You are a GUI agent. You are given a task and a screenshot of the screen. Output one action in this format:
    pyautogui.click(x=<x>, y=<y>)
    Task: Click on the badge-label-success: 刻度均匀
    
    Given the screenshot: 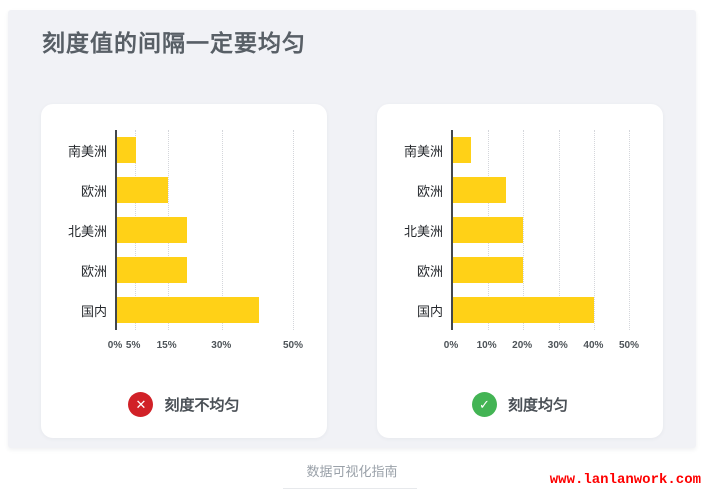 What is the action you would take?
    pyautogui.click(x=537, y=405)
    